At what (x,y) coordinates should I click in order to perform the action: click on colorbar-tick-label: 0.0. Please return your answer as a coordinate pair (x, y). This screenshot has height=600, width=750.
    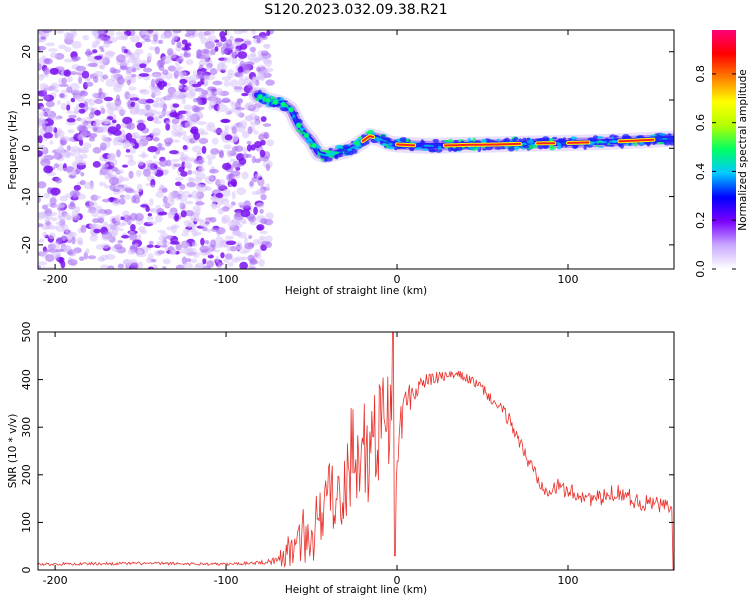
    Looking at the image, I should click on (700, 269).